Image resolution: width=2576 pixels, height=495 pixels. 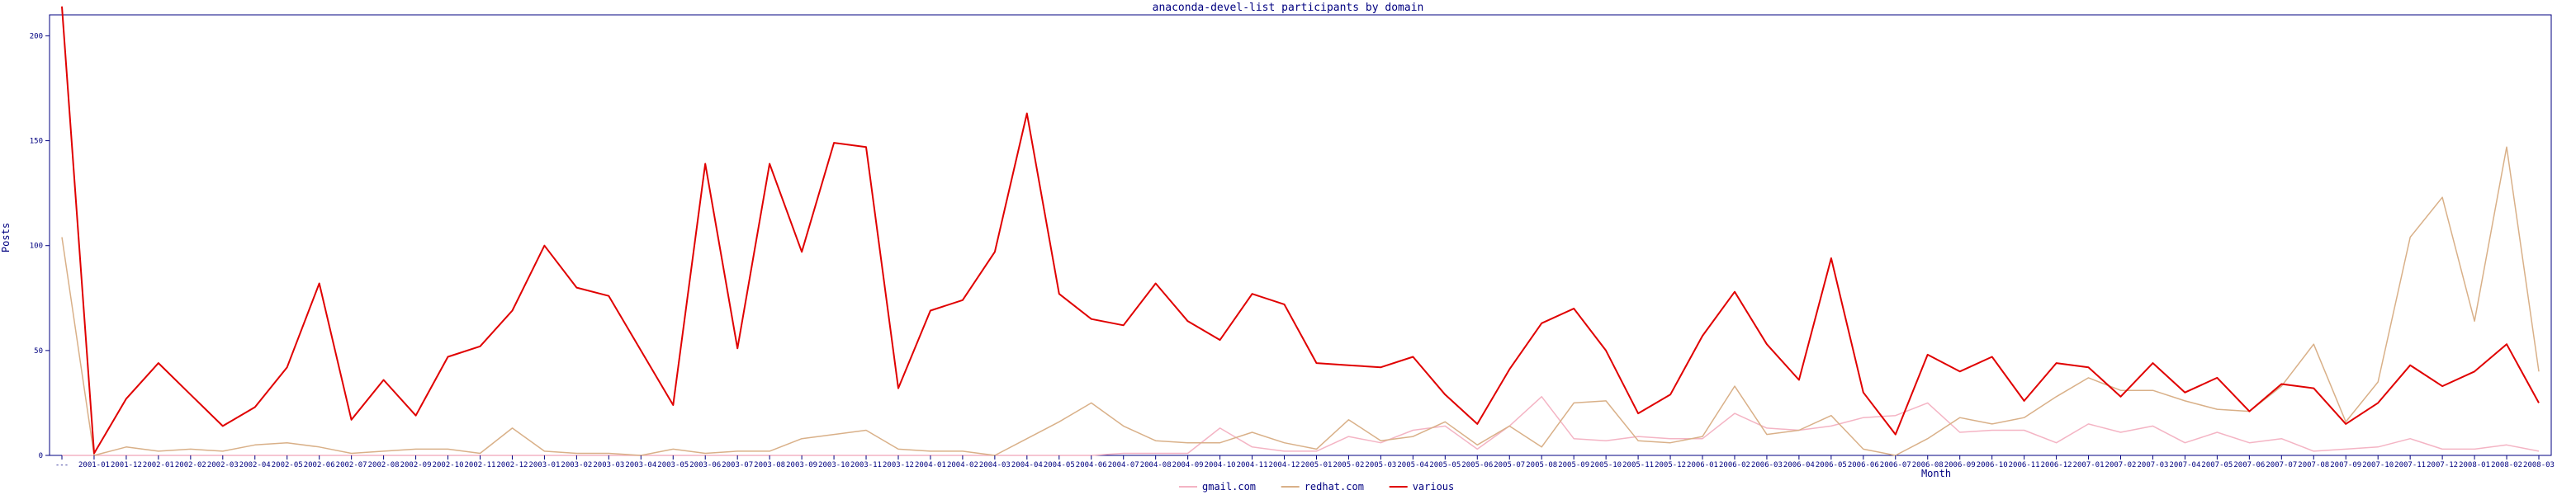 What do you see at coordinates (1220, 465) in the screenshot?
I see `x-tick-label: 2004-10` at bounding box center [1220, 465].